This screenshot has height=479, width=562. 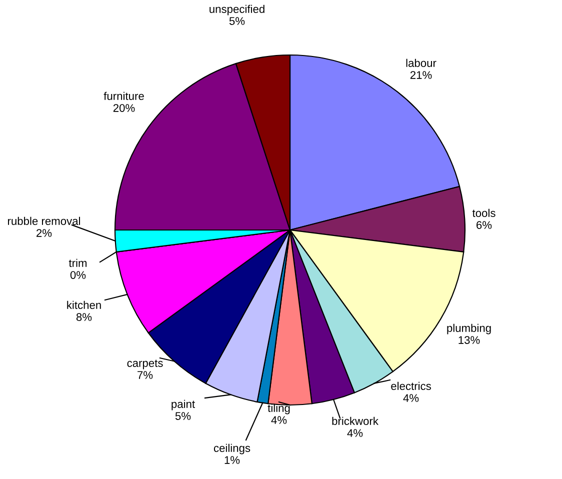 I want to click on slice-label: electrics, so click(x=411, y=386).